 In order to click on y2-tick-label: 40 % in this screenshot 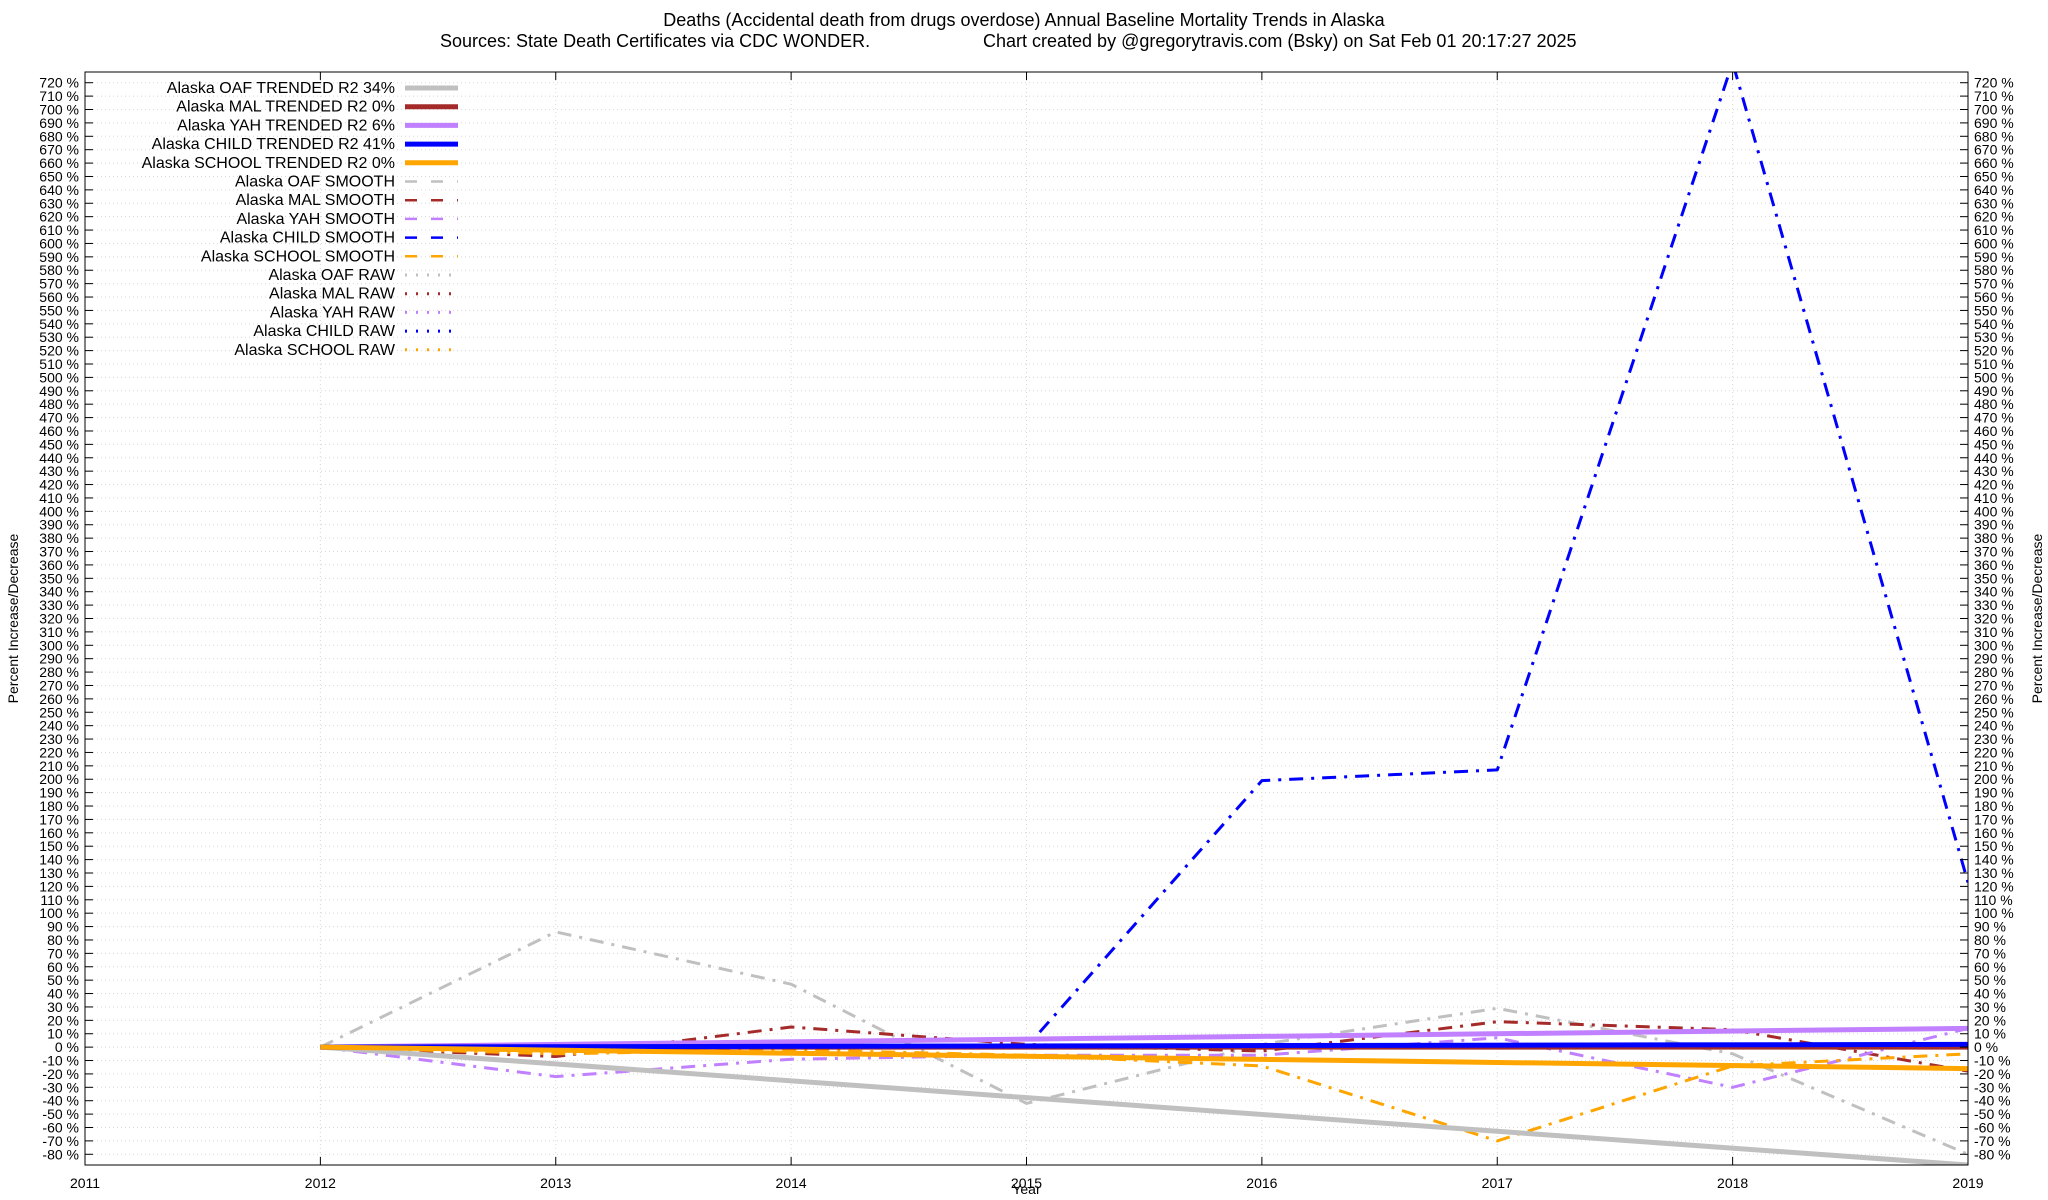, I will do `click(1990, 994)`.